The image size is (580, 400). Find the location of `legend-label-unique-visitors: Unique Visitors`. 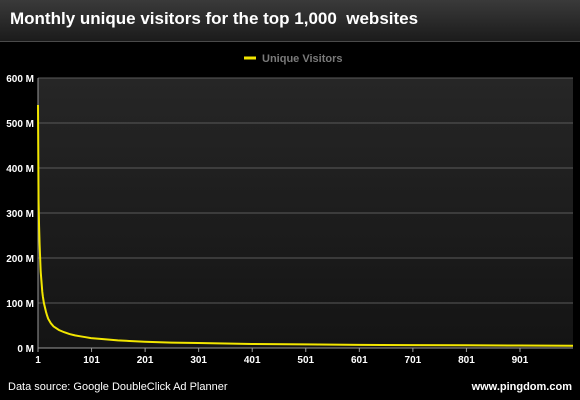

legend-label-unique-visitors: Unique Visitors is located at coordinates (302, 59).